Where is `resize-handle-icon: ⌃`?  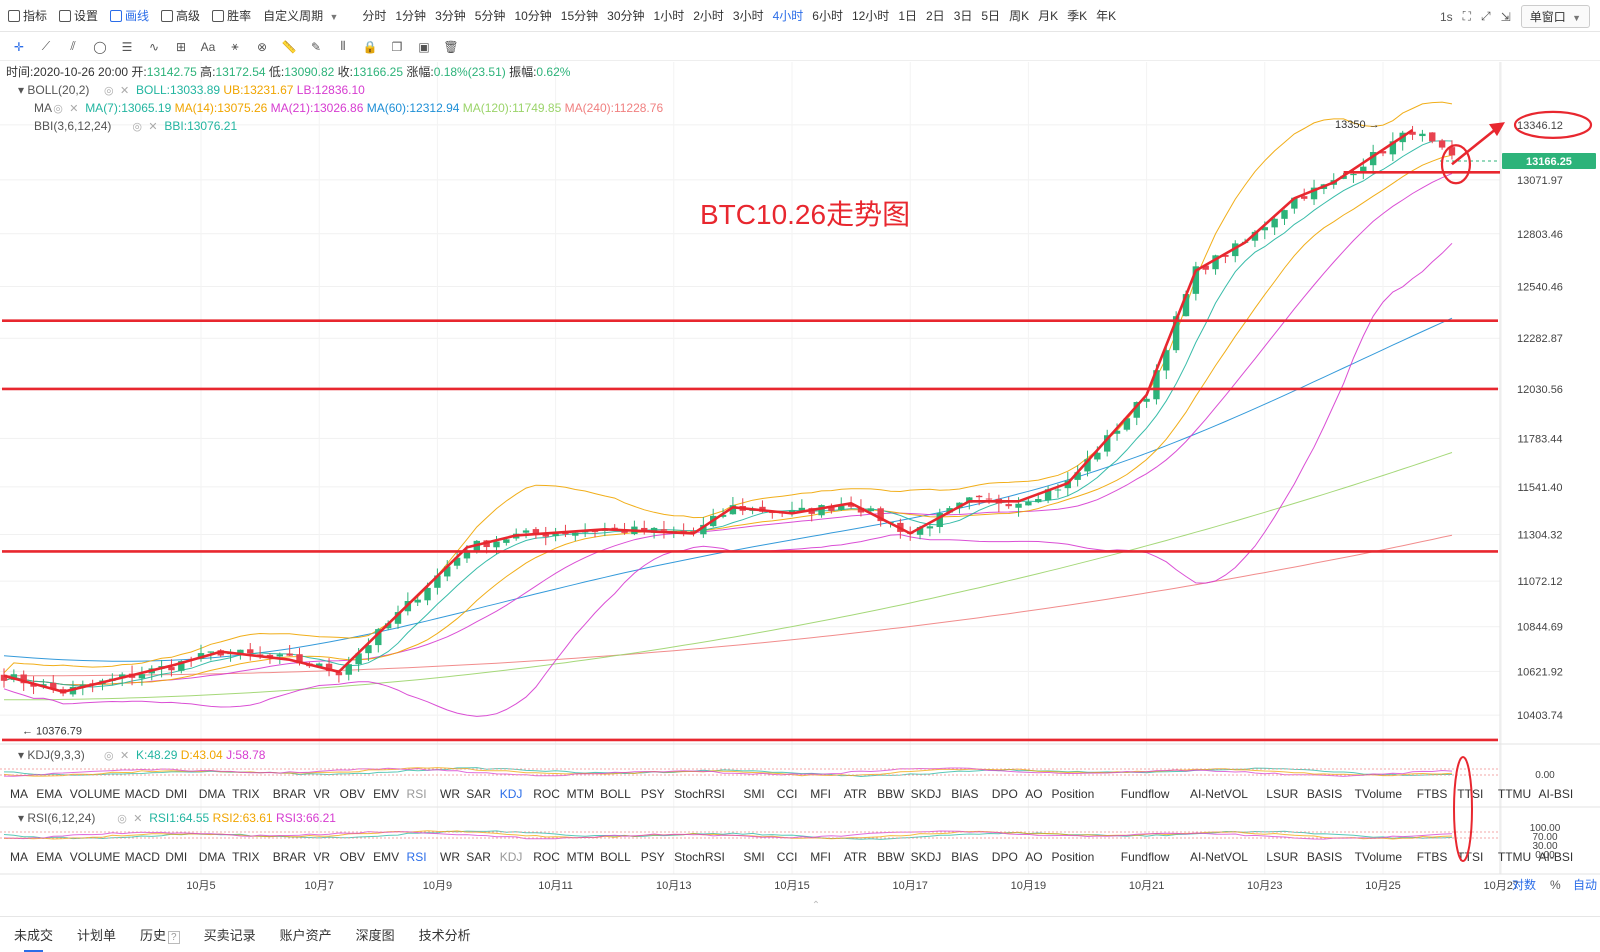
resize-handle-icon: ⌃ is located at coordinates (816, 905).